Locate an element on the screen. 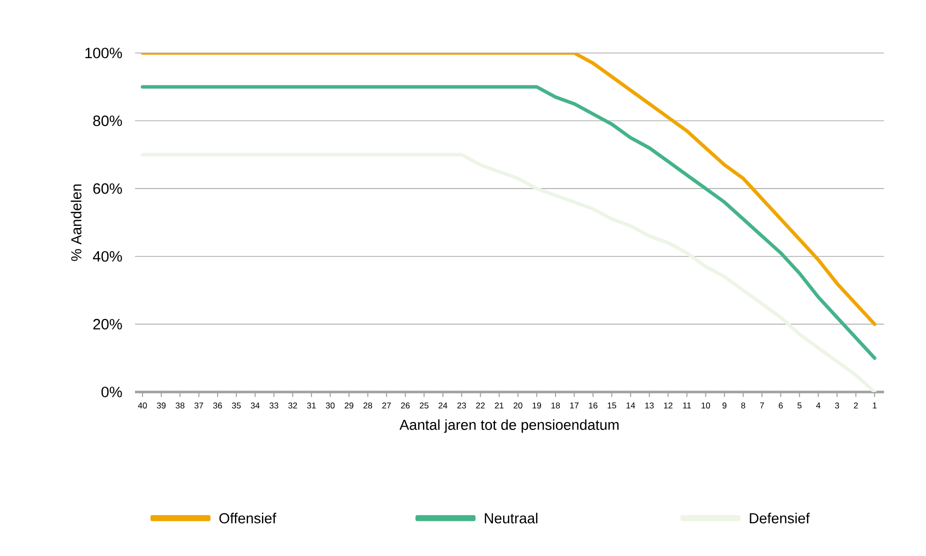 Image resolution: width=926 pixels, height=556 pixels. x-tick-label: 24 is located at coordinates (443, 405).